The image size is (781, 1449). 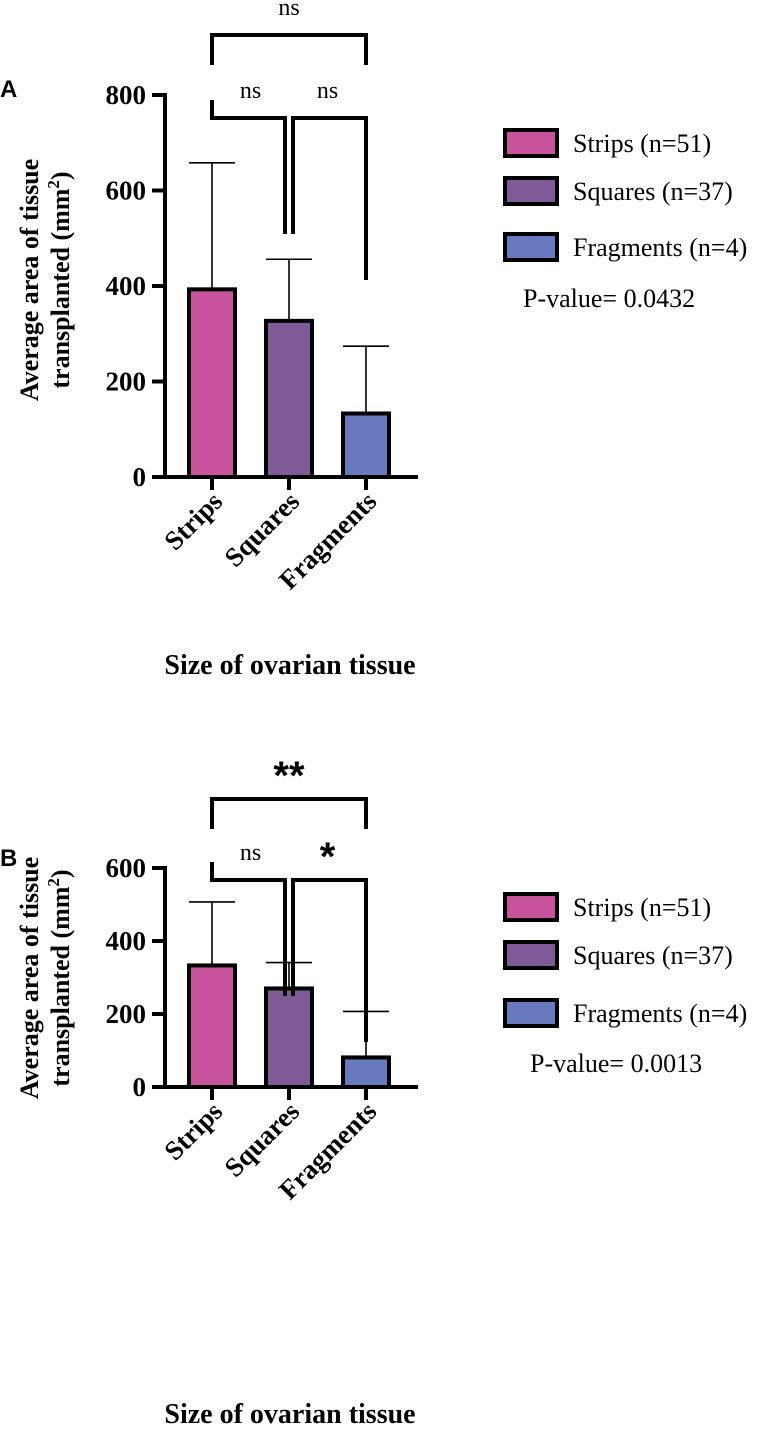 I want to click on significance-label: **, so click(x=289, y=776).